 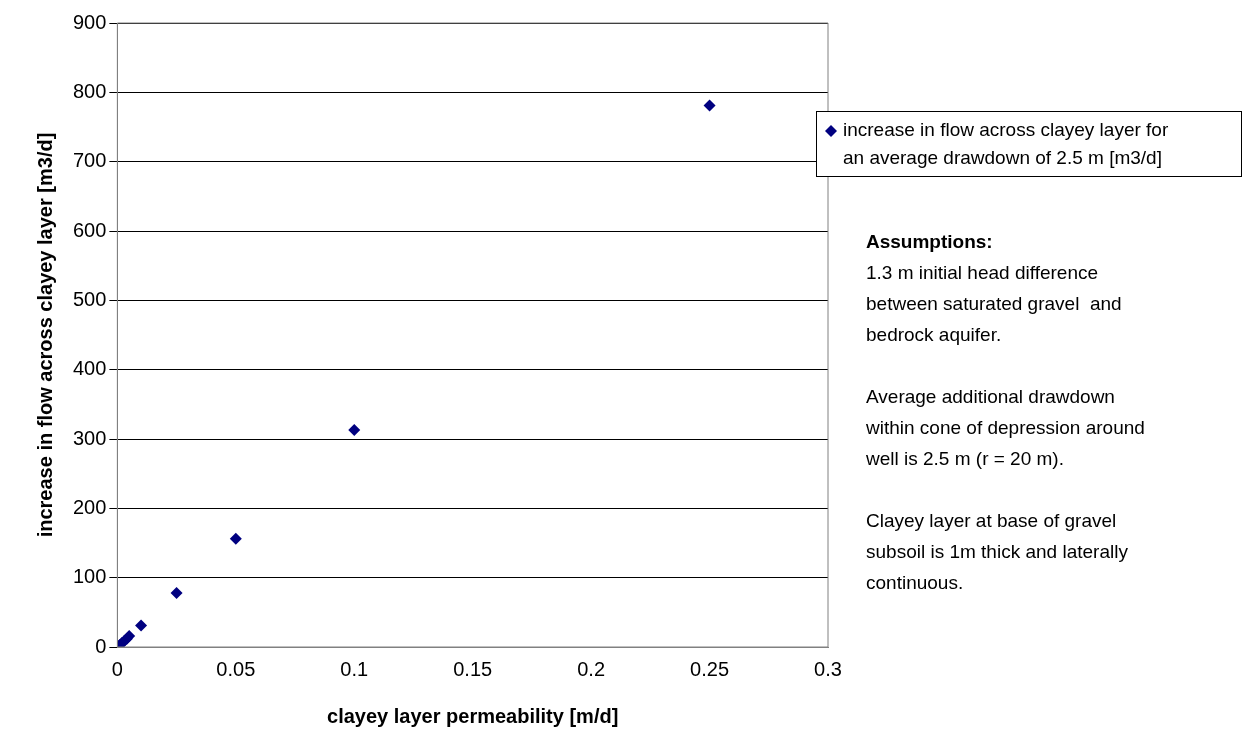 What do you see at coordinates (89, 368) in the screenshot?
I see `y-tick-label: 400` at bounding box center [89, 368].